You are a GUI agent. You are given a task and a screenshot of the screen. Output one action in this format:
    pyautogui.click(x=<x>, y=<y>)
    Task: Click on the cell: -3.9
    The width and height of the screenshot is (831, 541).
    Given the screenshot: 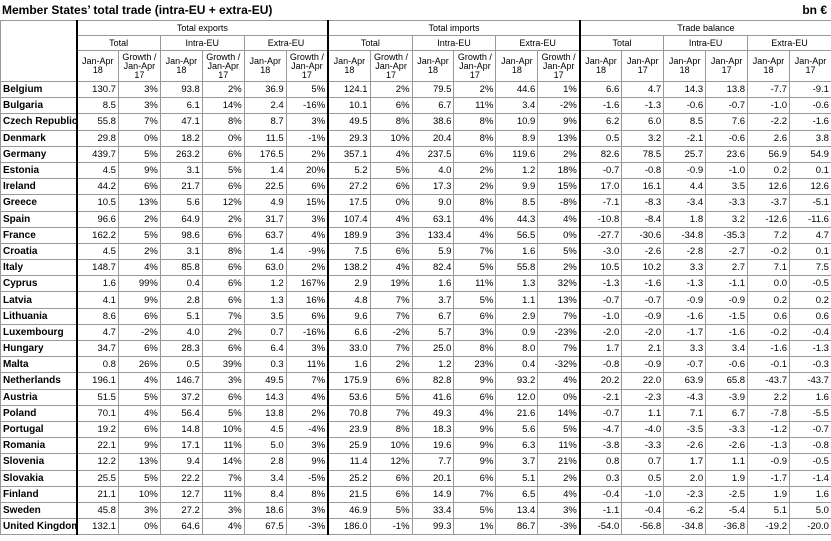 What is the action you would take?
    pyautogui.click(x=727, y=397)
    